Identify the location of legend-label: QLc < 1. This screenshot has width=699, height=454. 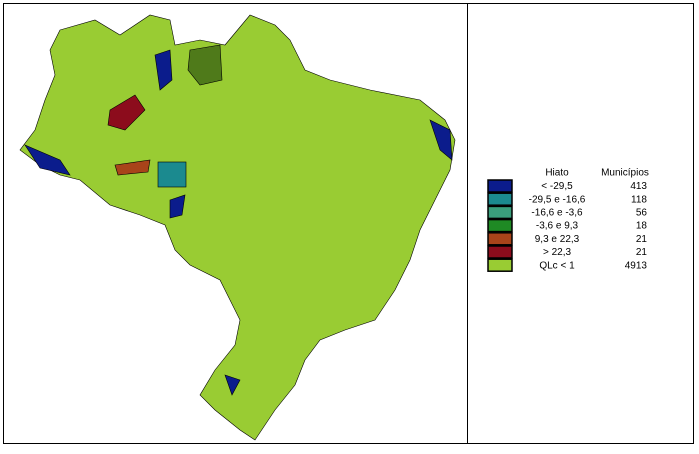
(557, 265).